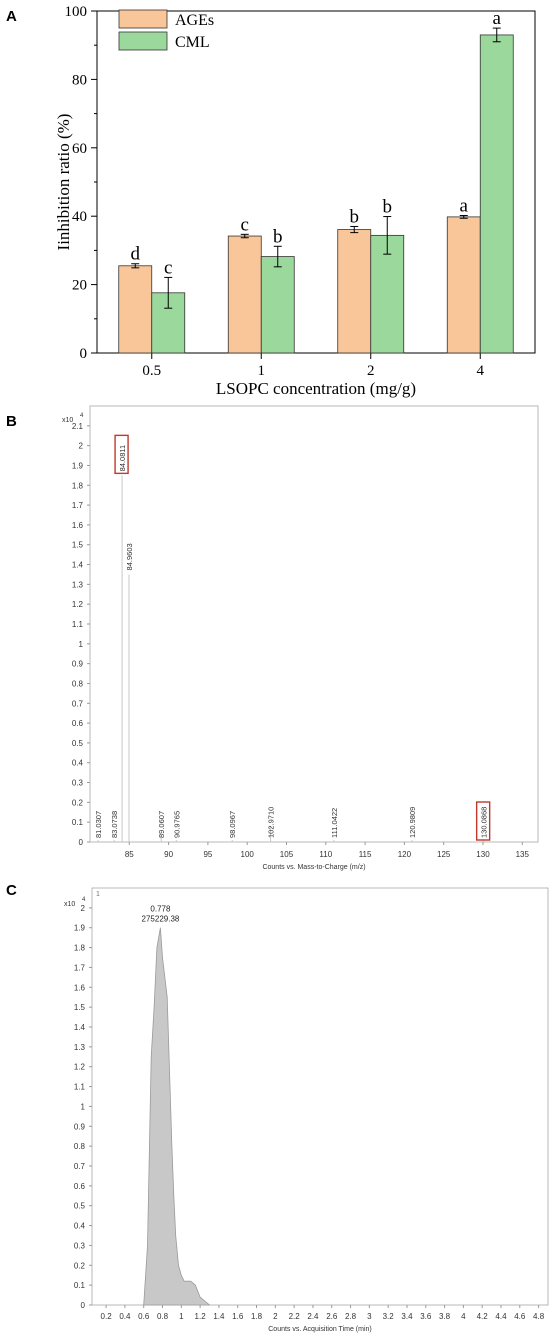 The width and height of the screenshot is (556, 1339). I want to click on y-tick-label: 1.2, so click(78, 604).